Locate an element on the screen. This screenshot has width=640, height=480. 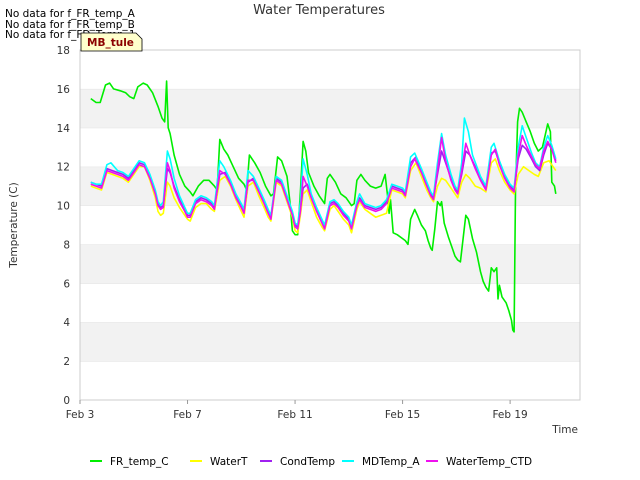
badge-label: MB_tule is located at coordinates (110, 43).